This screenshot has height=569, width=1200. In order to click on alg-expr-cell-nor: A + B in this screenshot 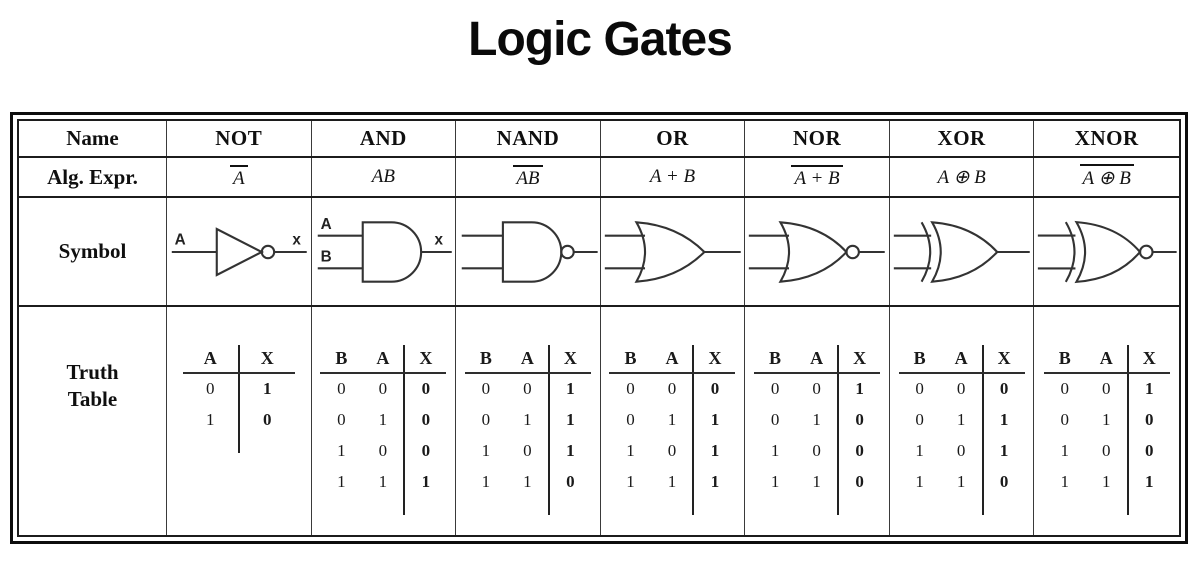, I will do `click(817, 177)`.